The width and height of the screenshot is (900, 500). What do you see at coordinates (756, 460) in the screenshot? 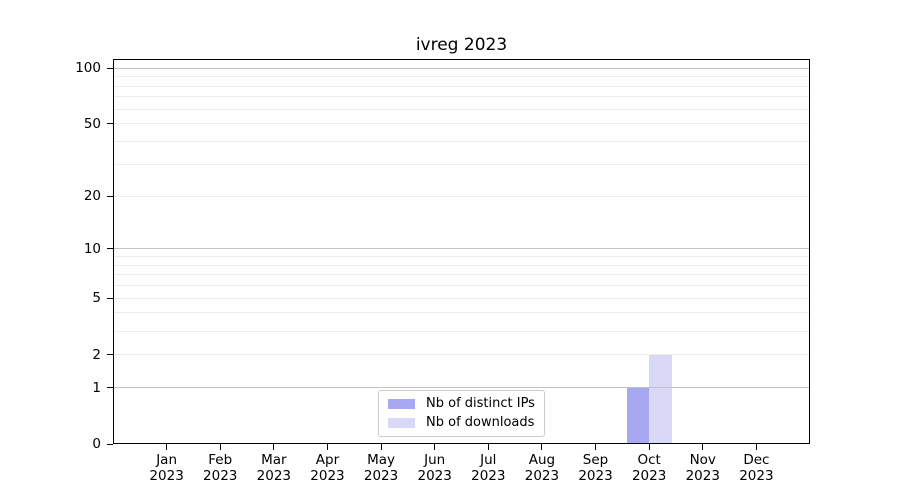
I see `x-label-month-dec: Dec` at bounding box center [756, 460].